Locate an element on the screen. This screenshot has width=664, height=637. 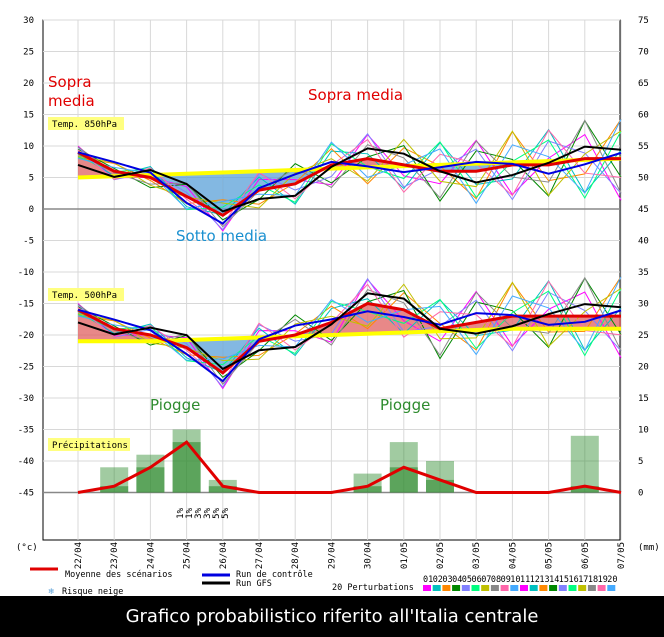
left-tick-label: 25 is located at coordinates (28, 53).